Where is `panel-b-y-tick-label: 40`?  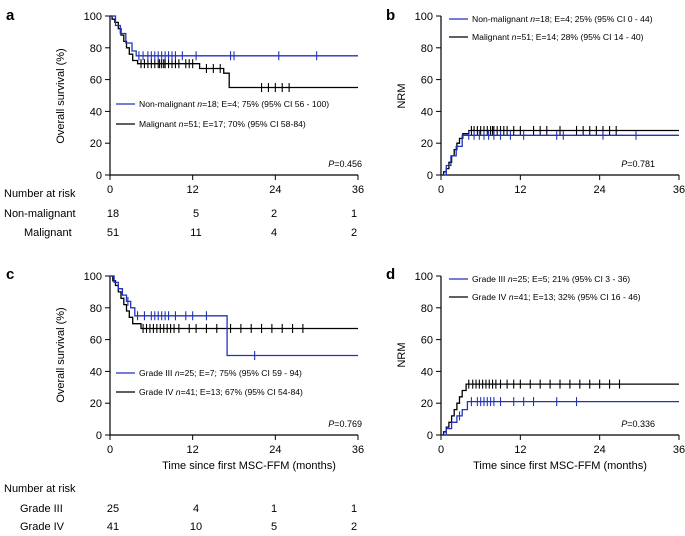
panel-b-y-tick-label: 40 is located at coordinates (427, 112).